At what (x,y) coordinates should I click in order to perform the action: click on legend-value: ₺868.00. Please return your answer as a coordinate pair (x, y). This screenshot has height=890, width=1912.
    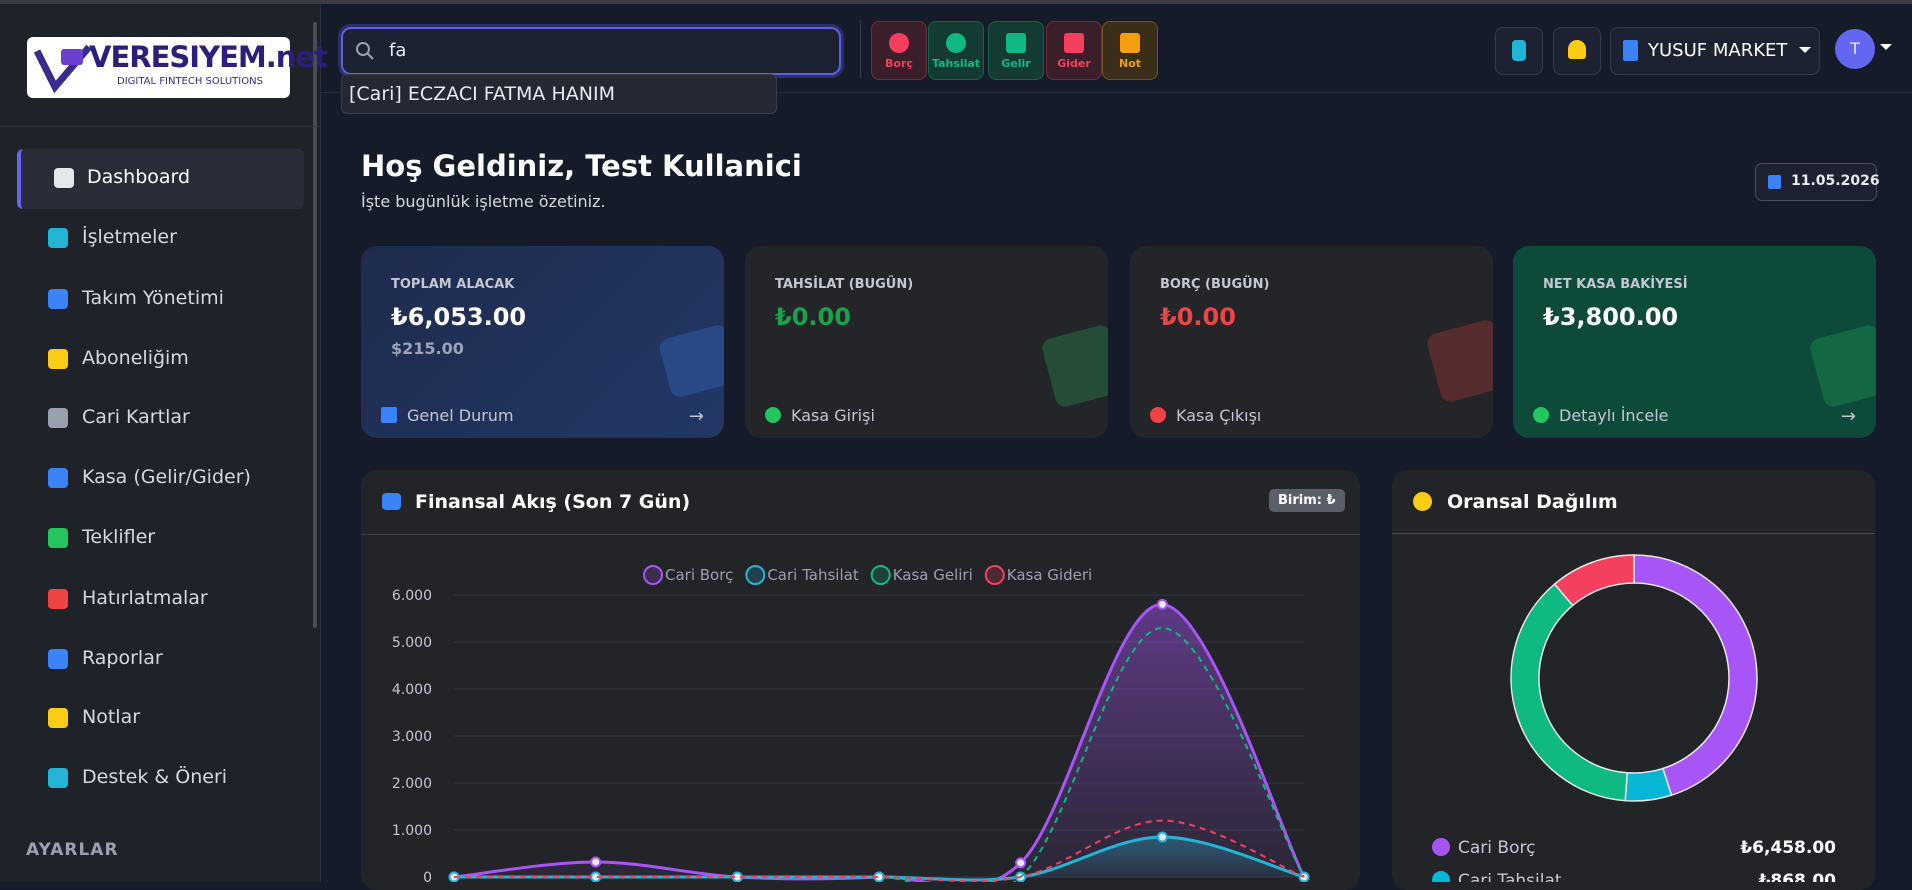
    Looking at the image, I should click on (1798, 876).